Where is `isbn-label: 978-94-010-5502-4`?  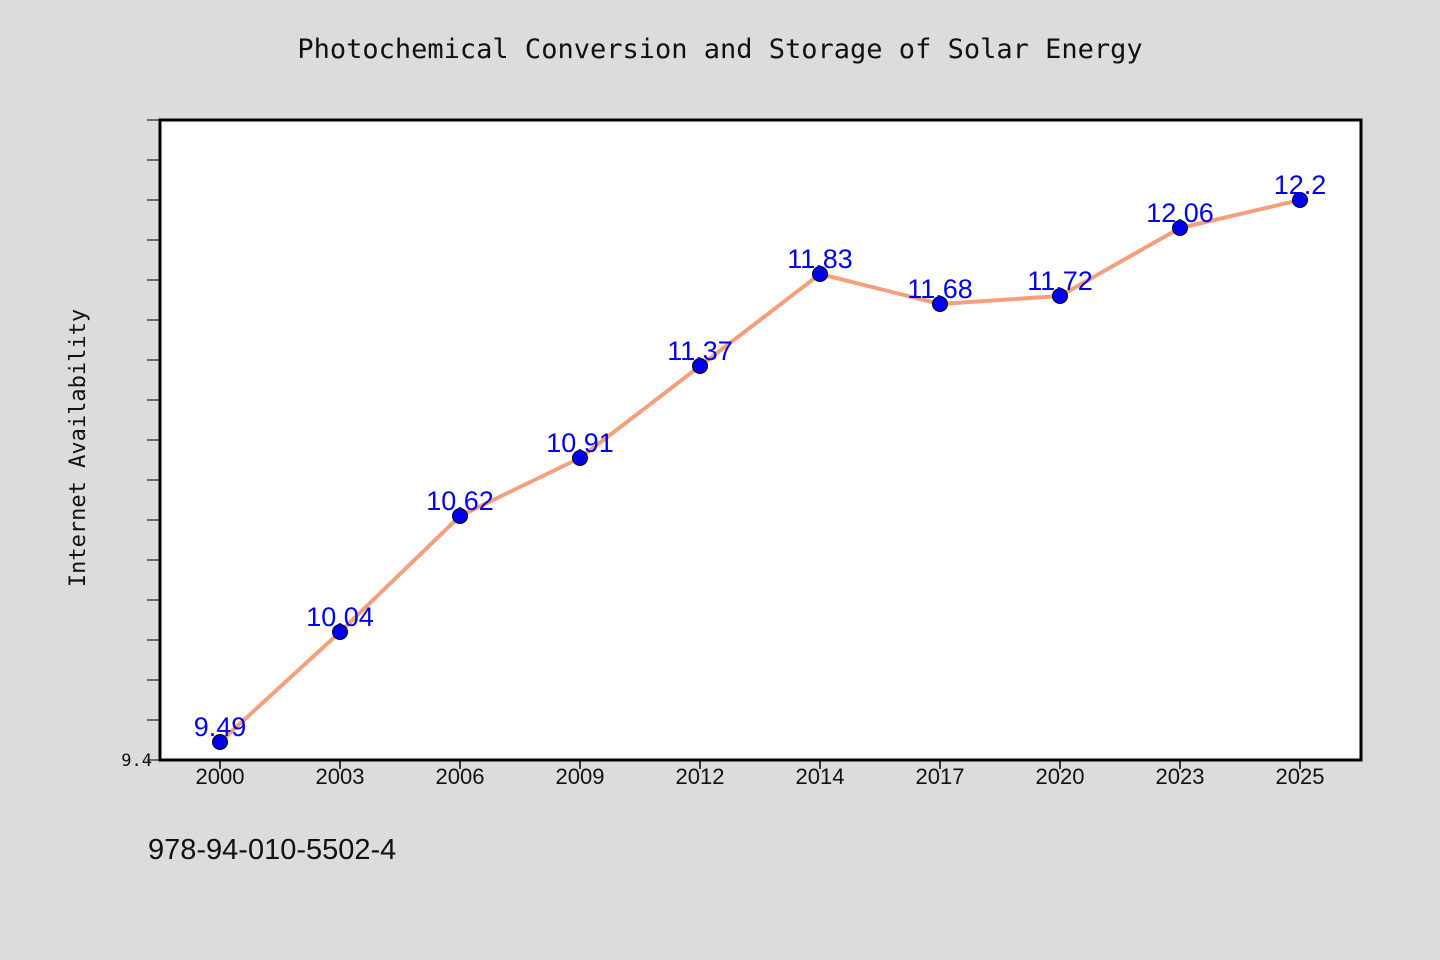 isbn-label: 978-94-010-5502-4 is located at coordinates (272, 850).